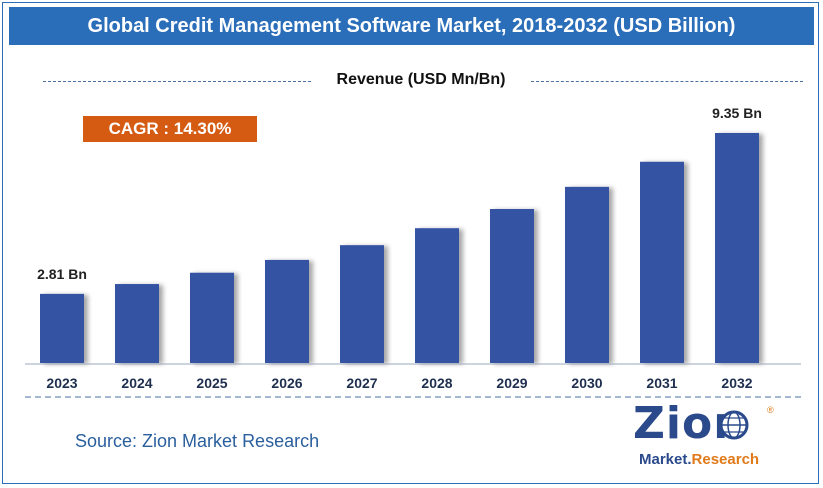 The width and height of the screenshot is (823, 488). Describe the element at coordinates (737, 248) in the screenshot. I see `bar-2032` at that location.